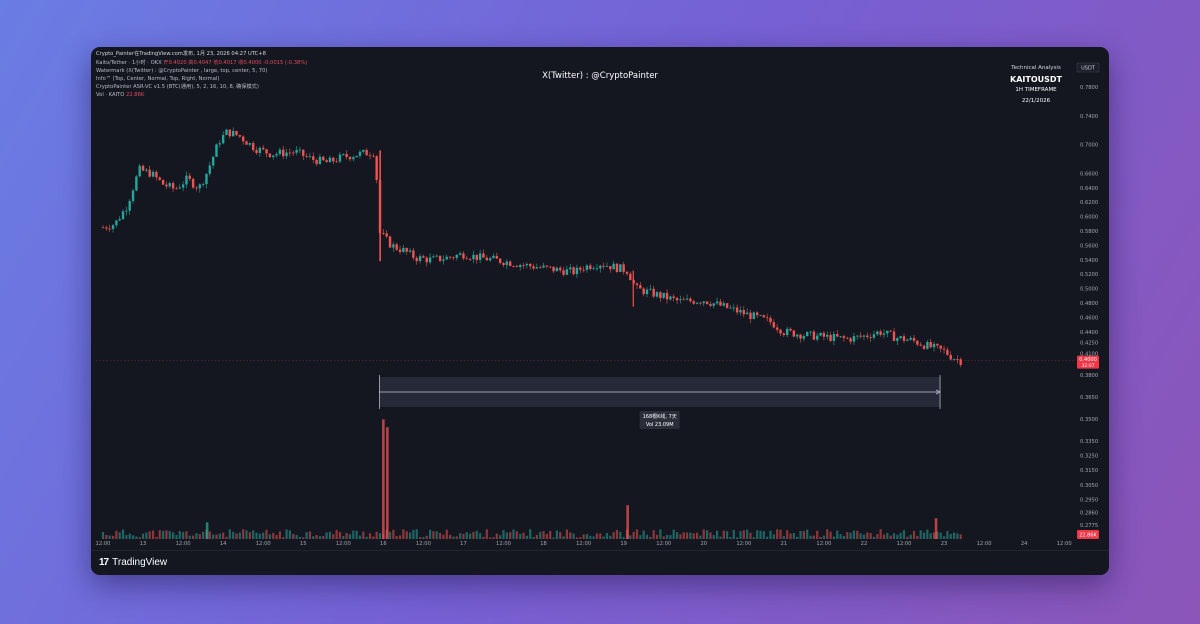 The image size is (1200, 624). What do you see at coordinates (864, 544) in the screenshot?
I see `x-tick-label: 22` at bounding box center [864, 544].